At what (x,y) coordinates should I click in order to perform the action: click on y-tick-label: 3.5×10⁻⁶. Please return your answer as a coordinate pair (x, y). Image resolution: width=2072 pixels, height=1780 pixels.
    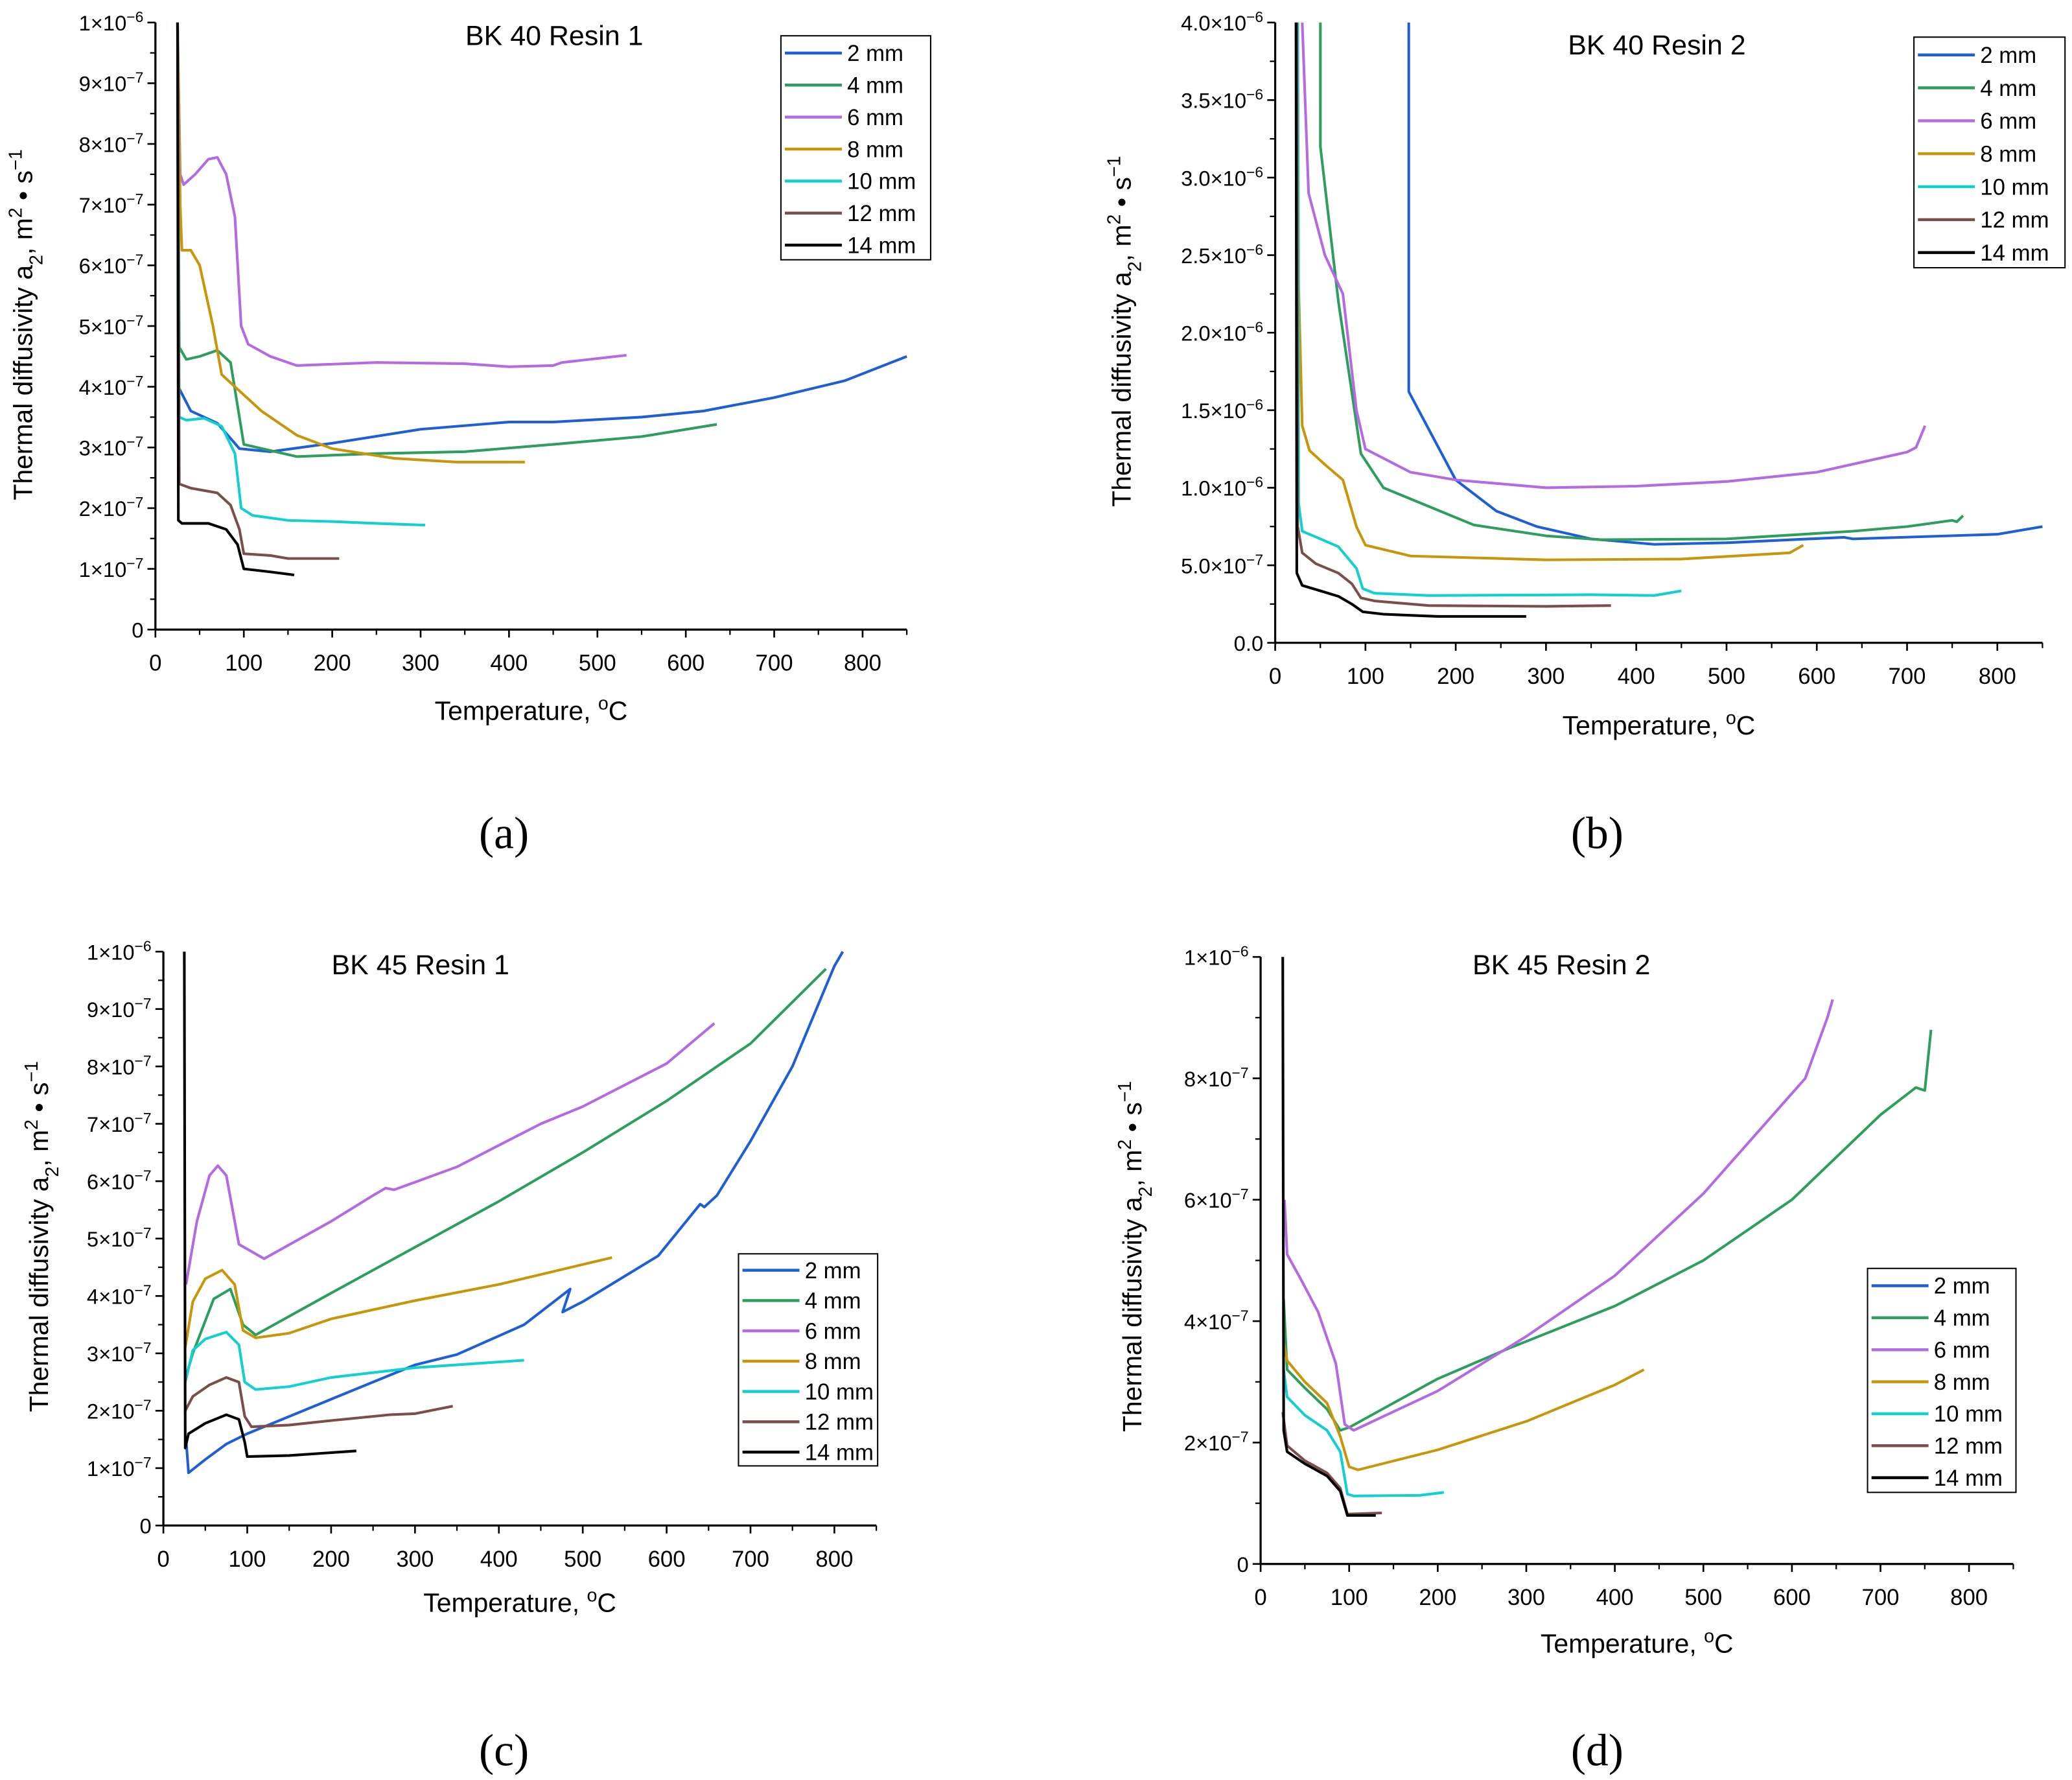
    Looking at the image, I should click on (1222, 100).